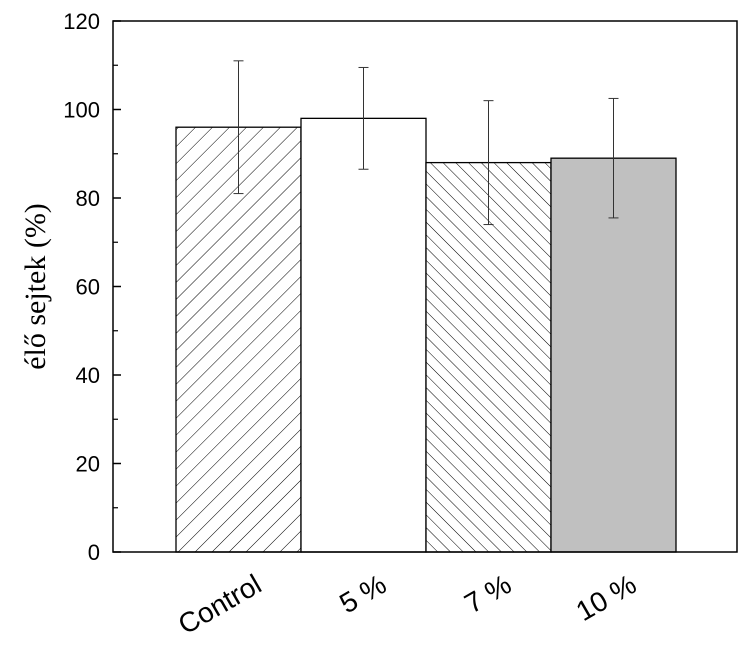  Describe the element at coordinates (88, 375) in the screenshot. I see `y-tick-label-2: 40` at that location.